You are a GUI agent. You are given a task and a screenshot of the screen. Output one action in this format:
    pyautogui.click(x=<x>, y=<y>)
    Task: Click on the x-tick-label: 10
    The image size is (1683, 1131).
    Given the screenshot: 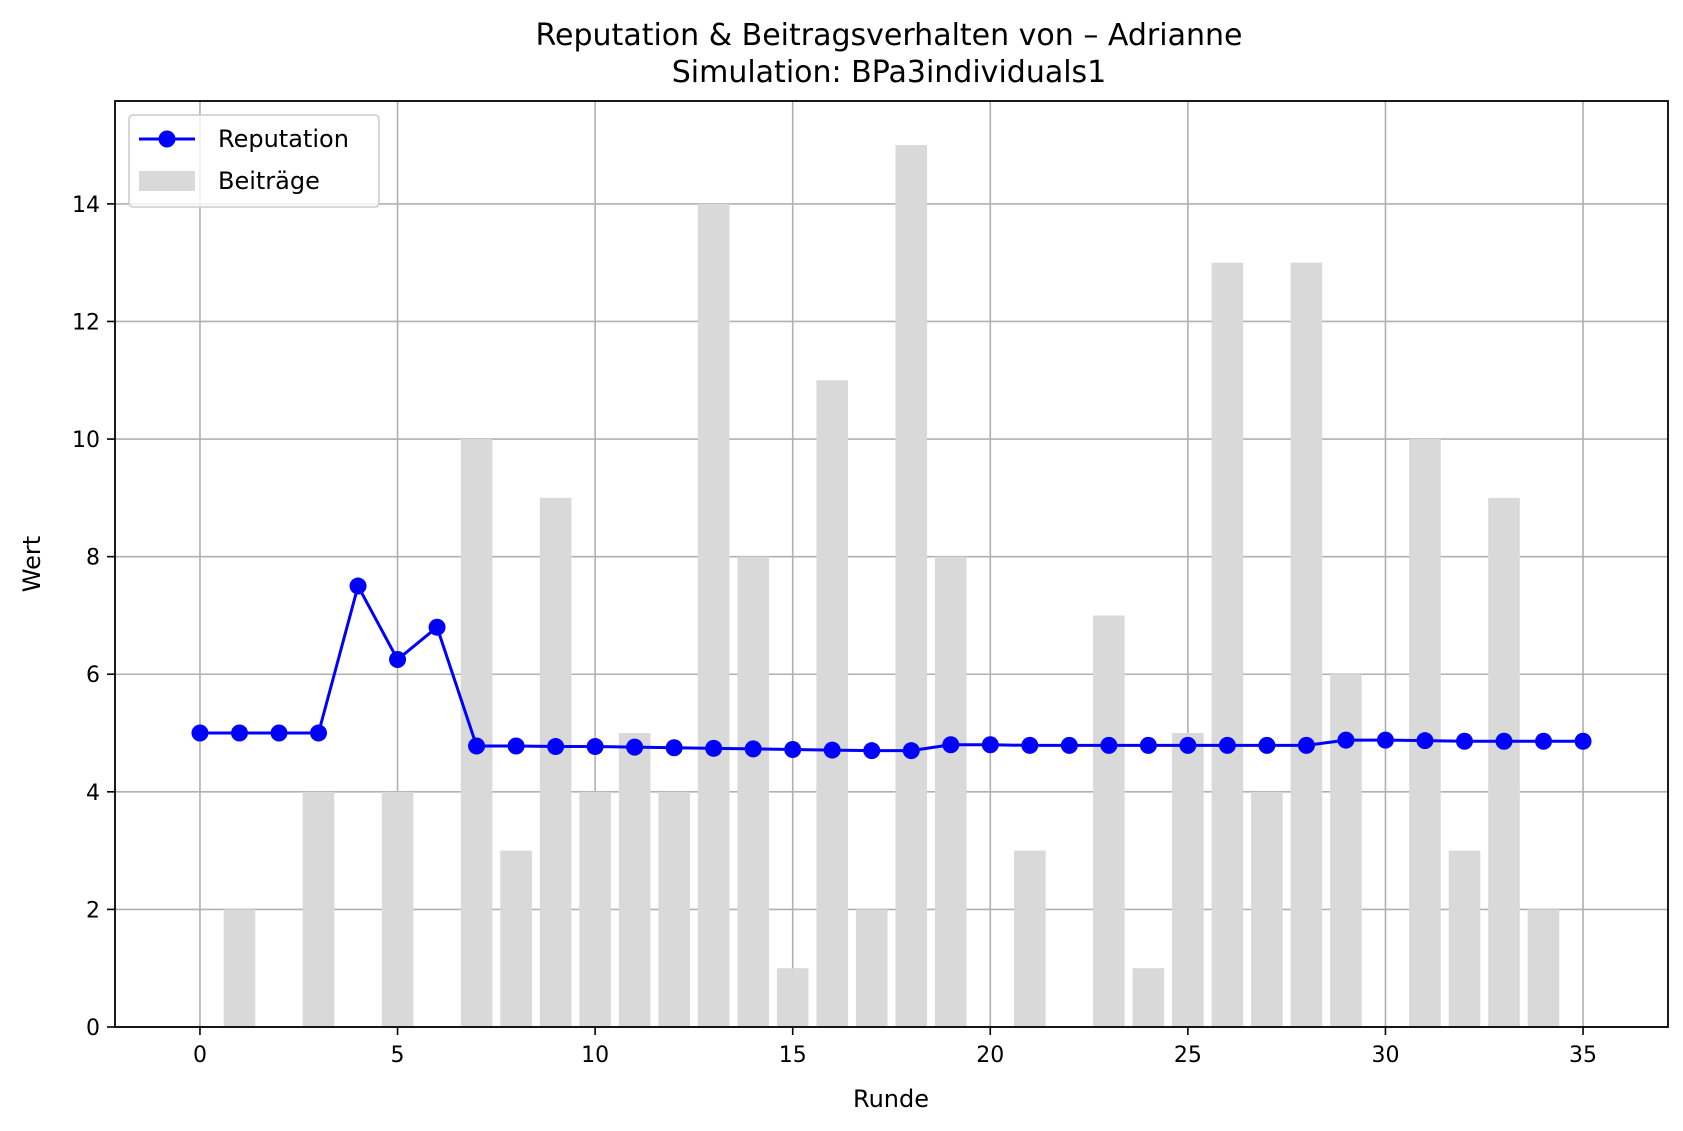 What is the action you would take?
    pyautogui.click(x=595, y=1055)
    